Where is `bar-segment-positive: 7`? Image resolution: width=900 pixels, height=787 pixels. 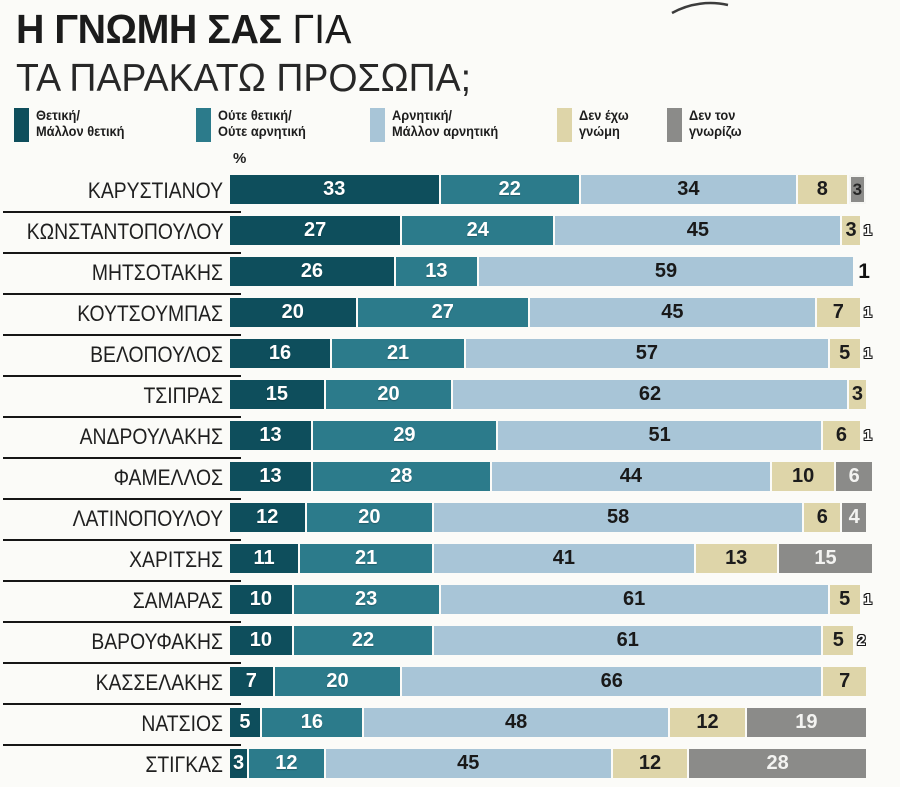 bar-segment-positive: 7 is located at coordinates (251, 681).